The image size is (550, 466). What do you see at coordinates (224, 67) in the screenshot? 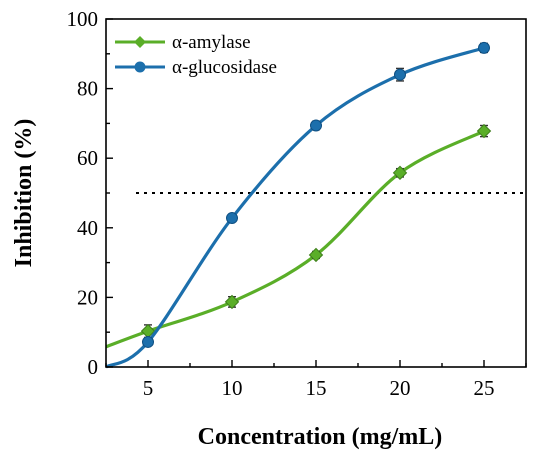
I see `legend-label: α-glucosidase` at bounding box center [224, 67].